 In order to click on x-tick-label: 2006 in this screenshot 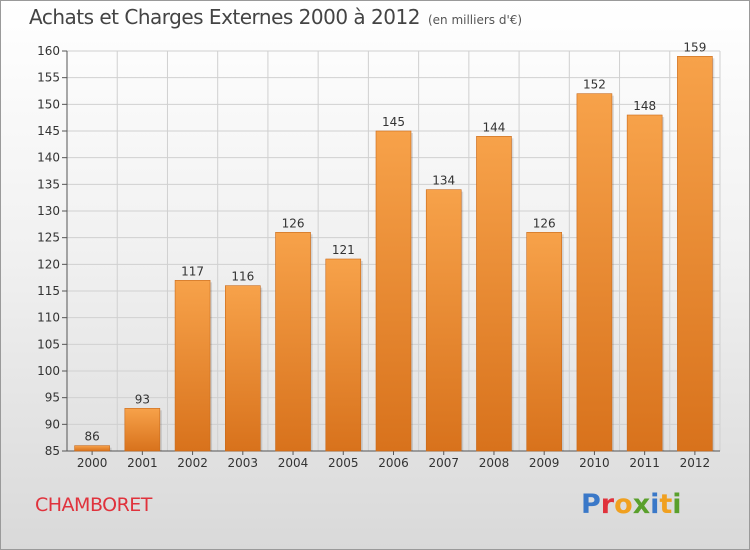, I will do `click(393, 463)`.